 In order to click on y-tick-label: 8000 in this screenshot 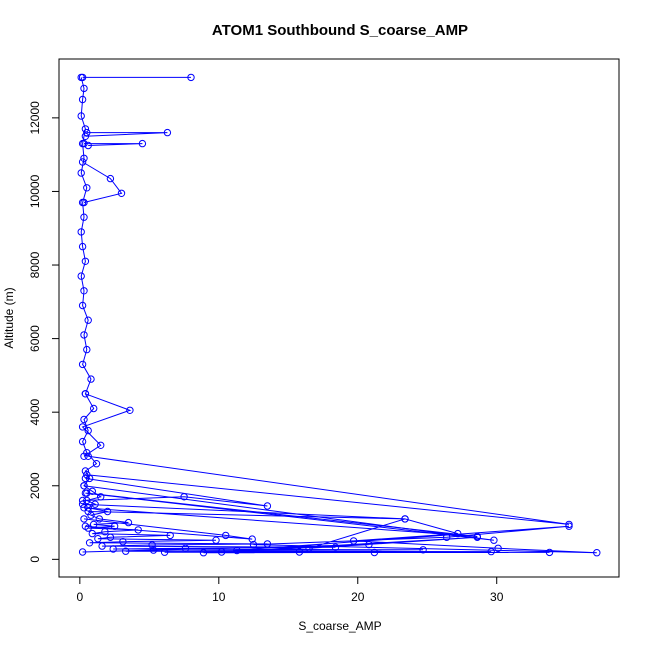, I will do `click(35, 264)`.